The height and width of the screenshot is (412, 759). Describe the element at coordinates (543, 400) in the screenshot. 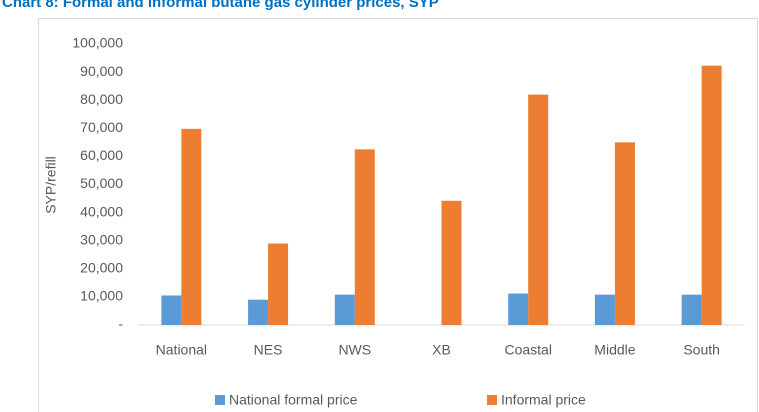

I see `legend-label: Informal price` at that location.